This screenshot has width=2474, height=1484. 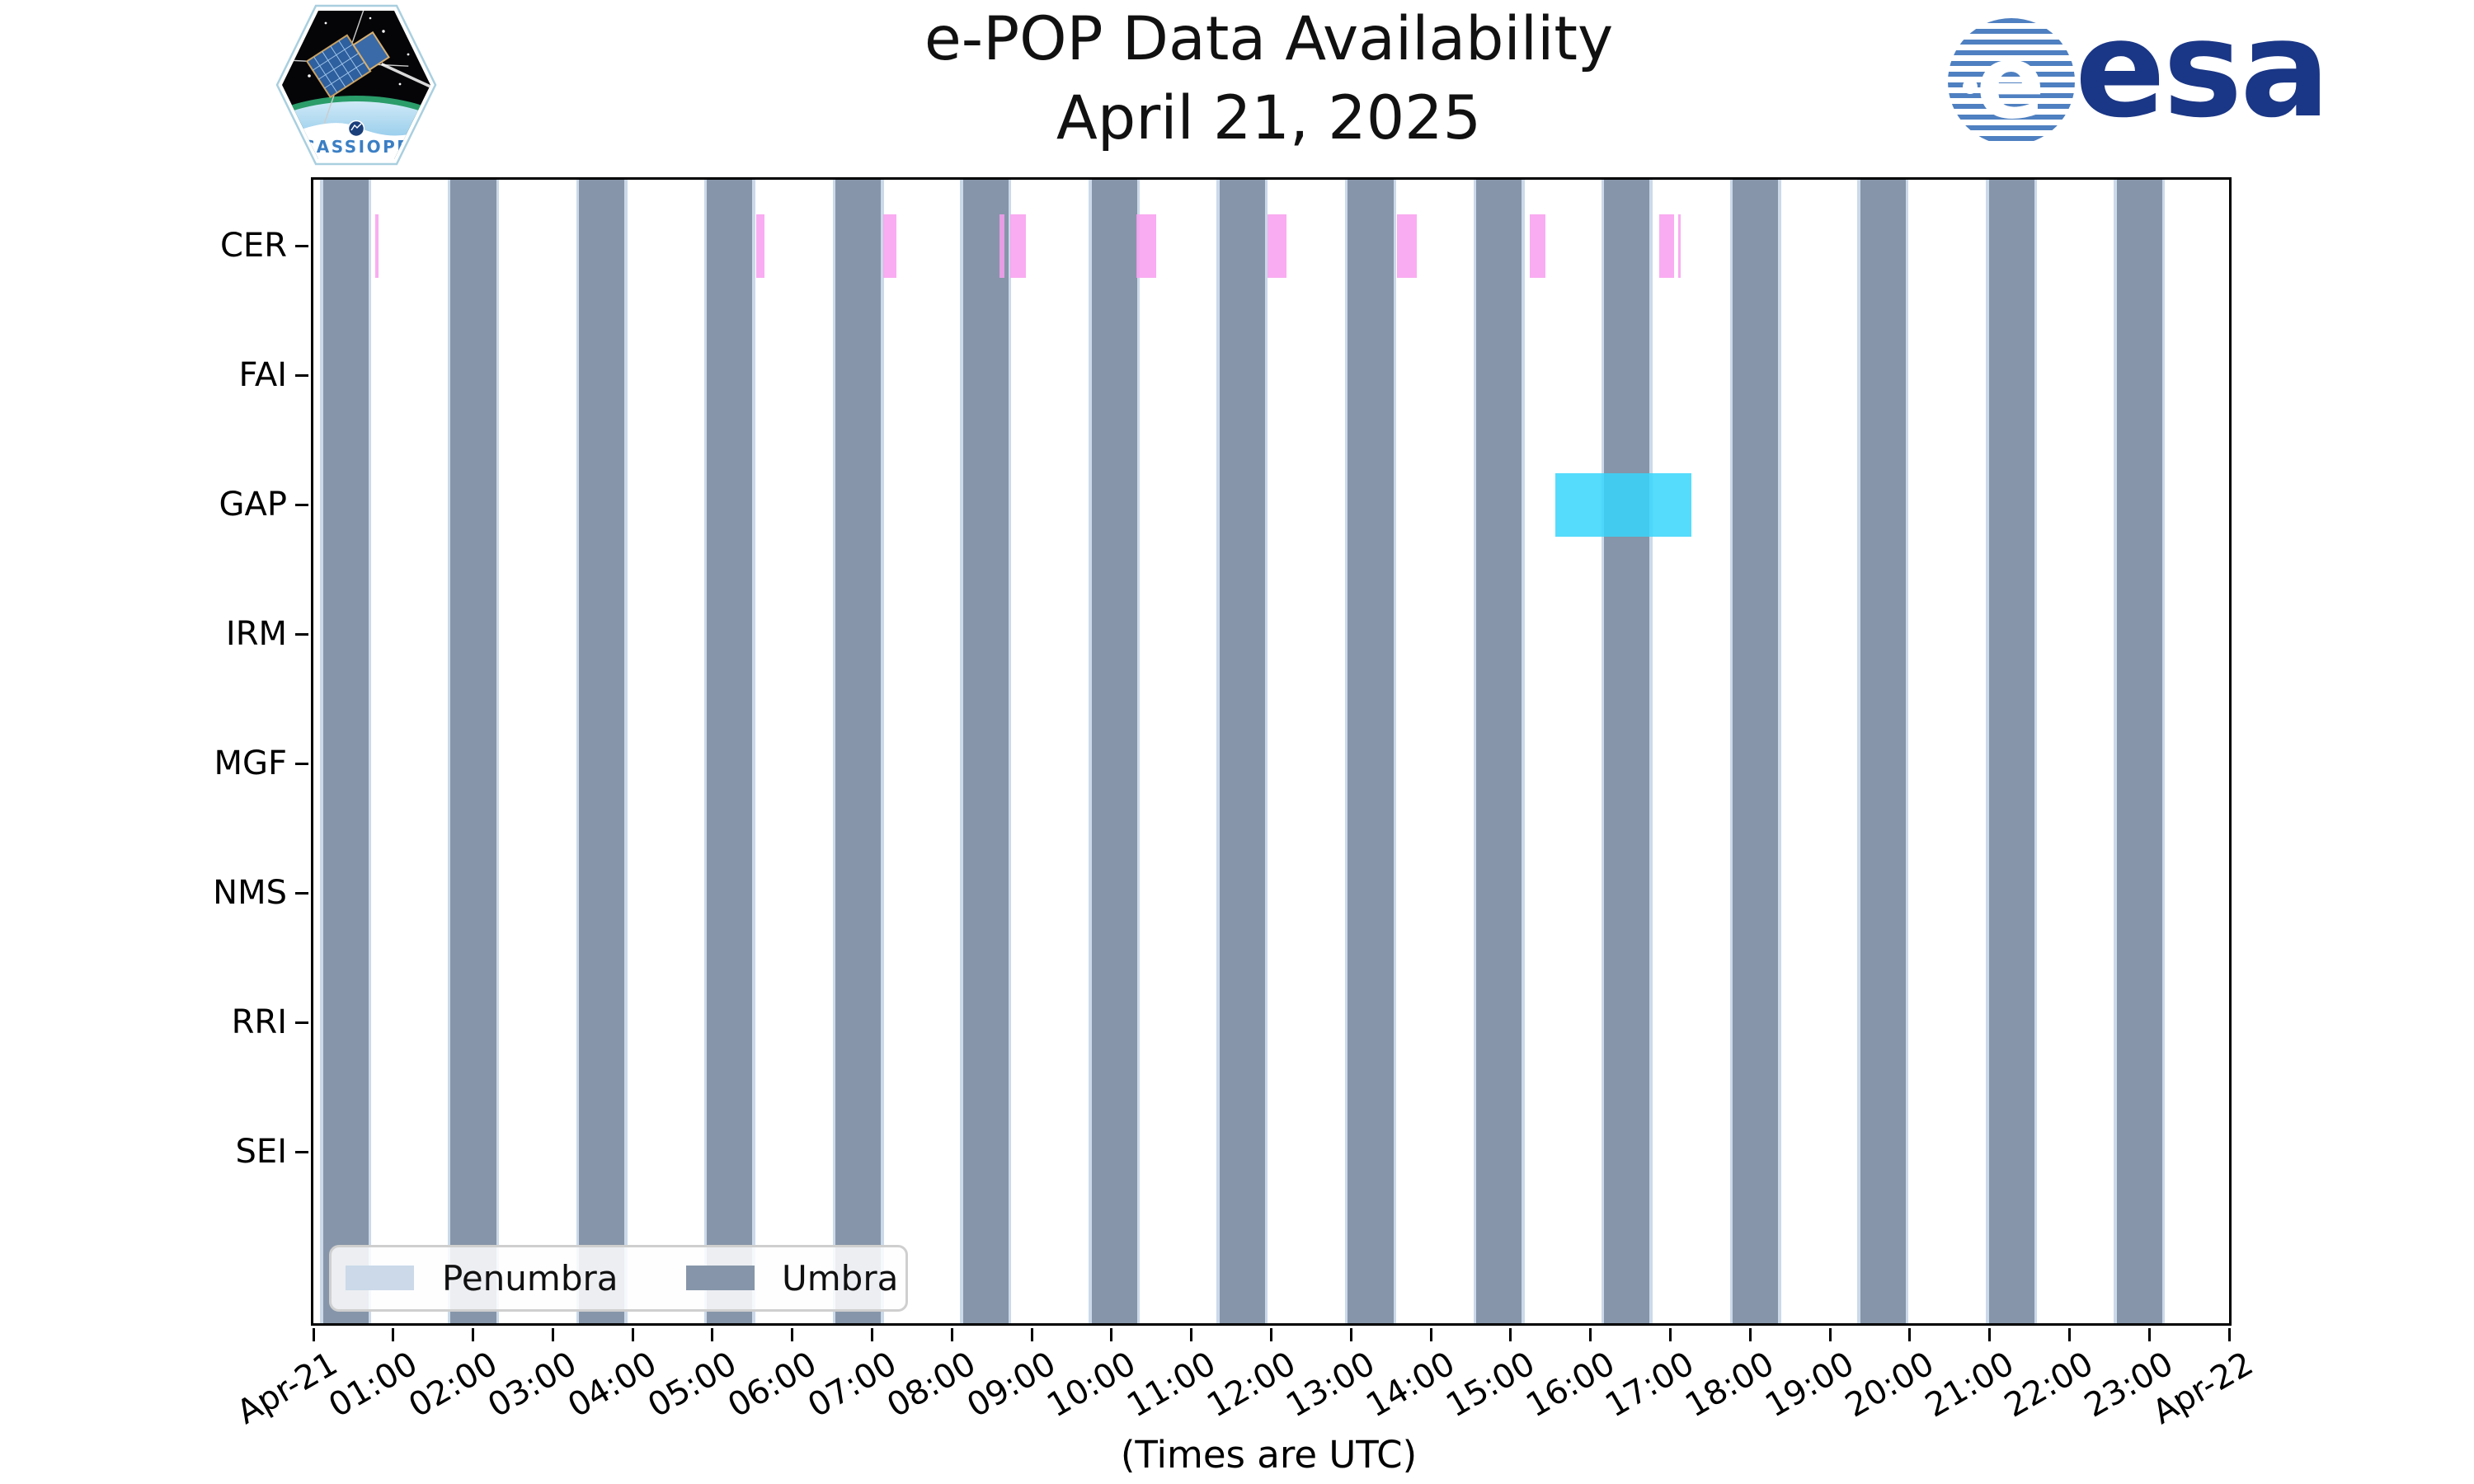 I want to click on x-tick-label: 05:00, so click(x=692, y=1385).